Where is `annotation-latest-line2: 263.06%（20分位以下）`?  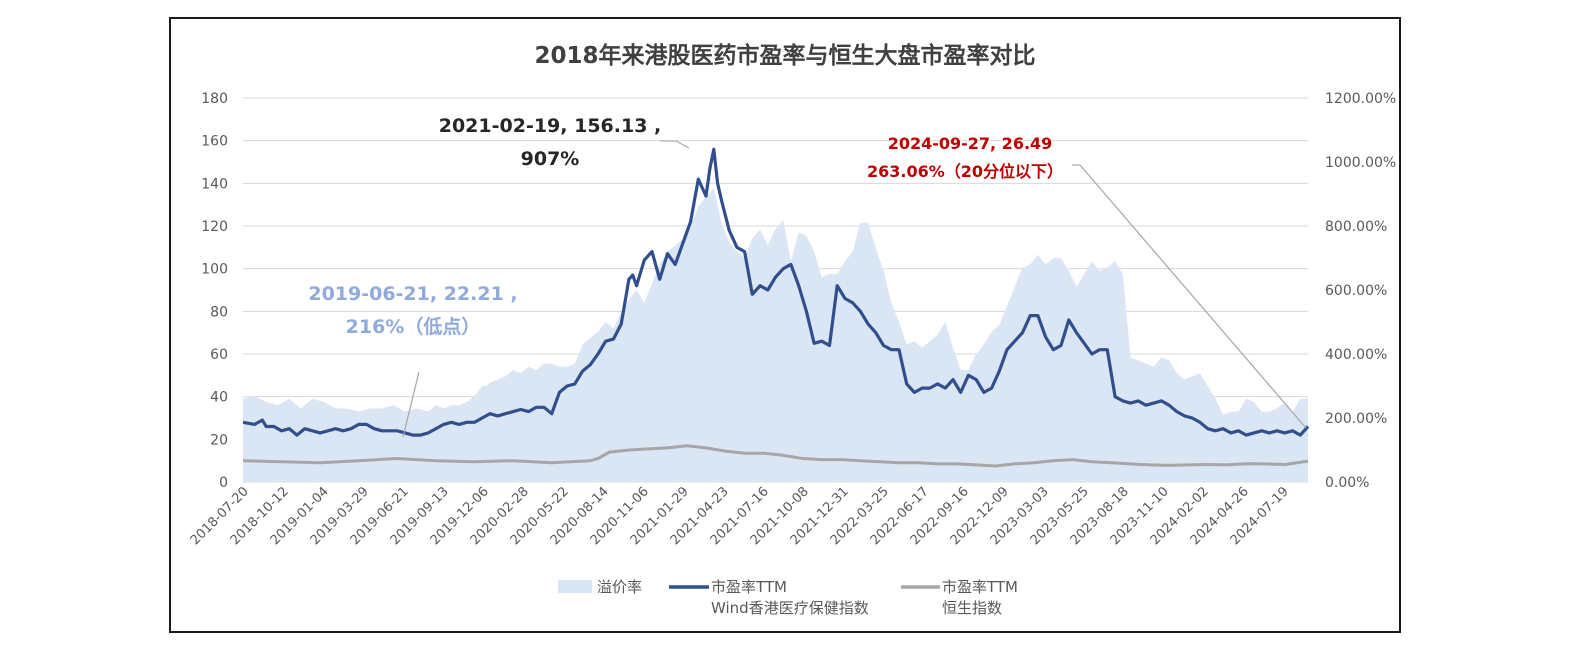
annotation-latest-line2: 263.06%（20分位以下） is located at coordinates (965, 171).